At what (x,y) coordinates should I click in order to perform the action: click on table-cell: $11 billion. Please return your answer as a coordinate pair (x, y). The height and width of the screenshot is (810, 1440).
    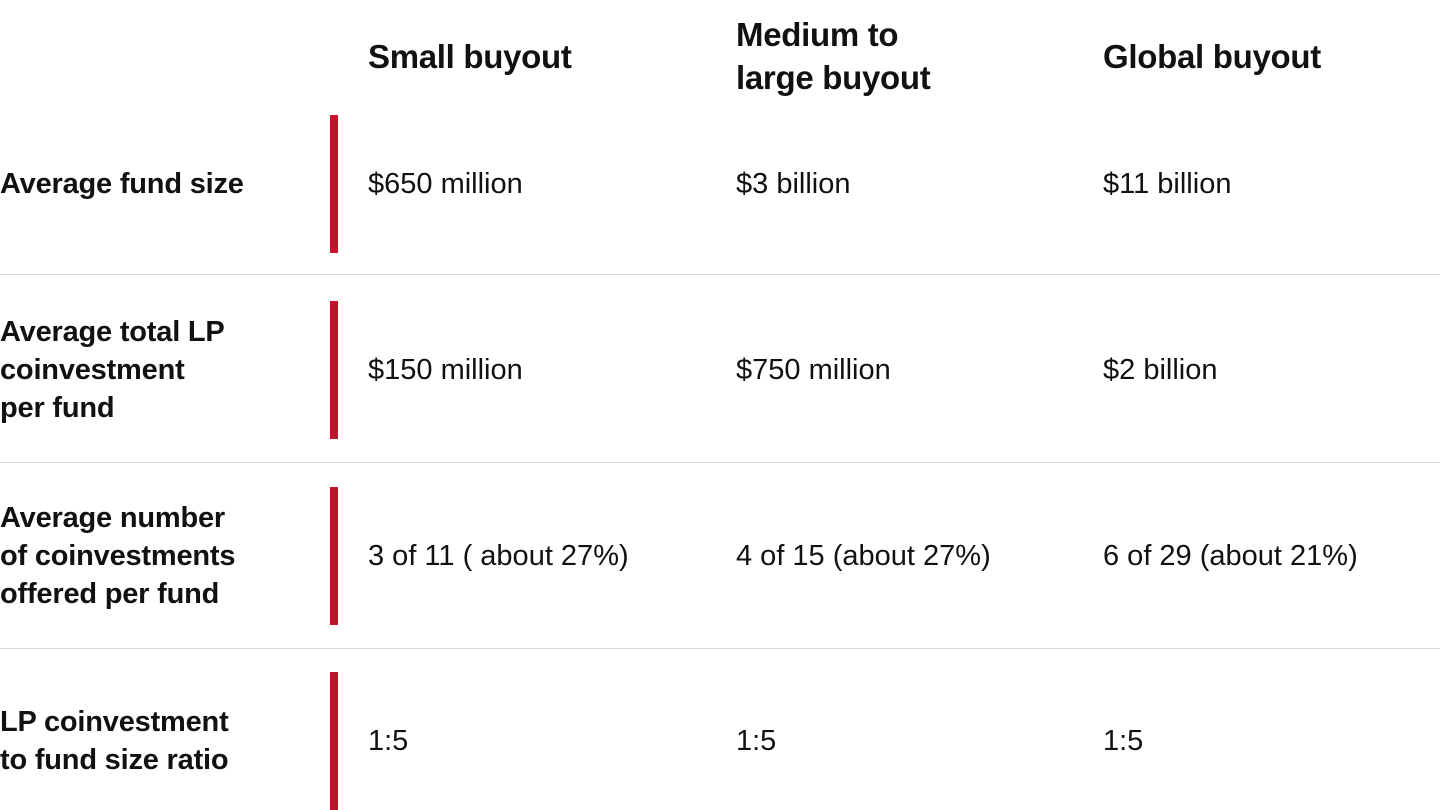
    Looking at the image, I should click on (1167, 184).